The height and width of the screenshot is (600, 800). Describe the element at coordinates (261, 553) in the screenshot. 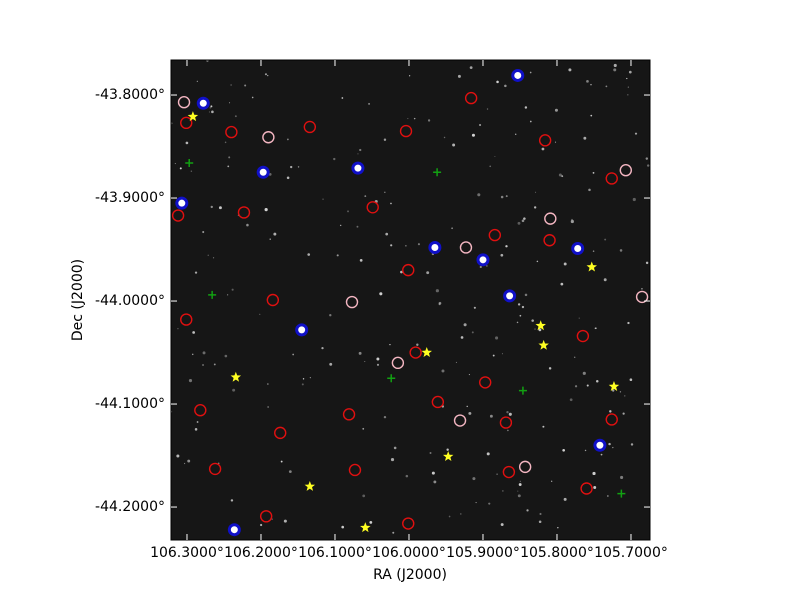

I see `x-tick-label: 106.2000°` at that location.